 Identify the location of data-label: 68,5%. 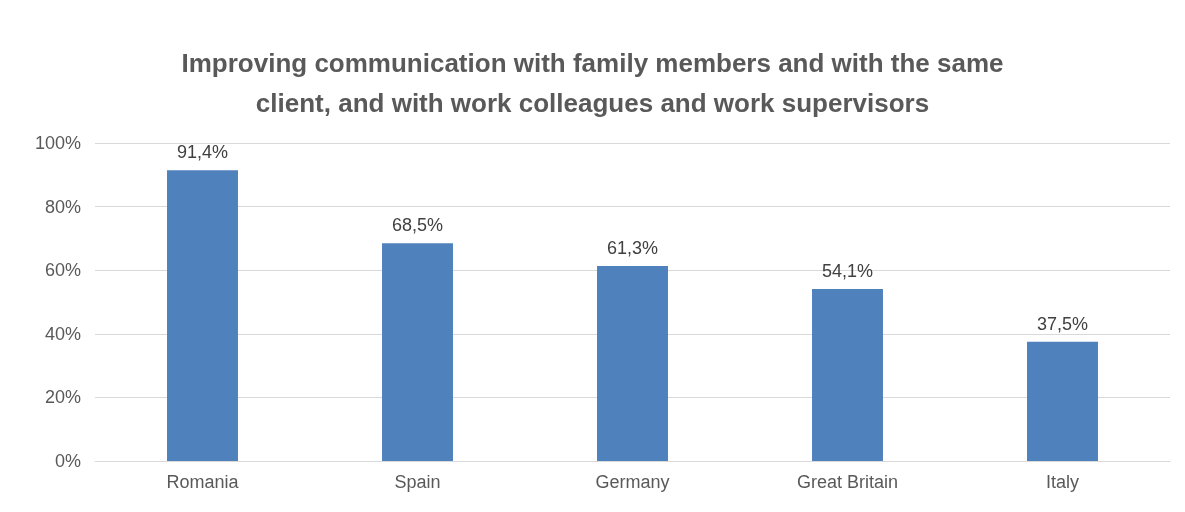
(417, 225).